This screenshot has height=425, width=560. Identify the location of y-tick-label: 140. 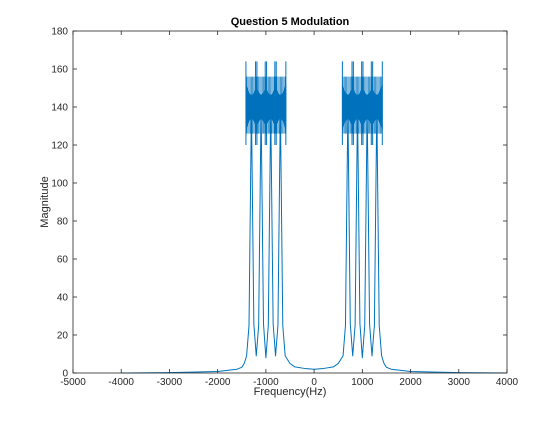
(59, 108).